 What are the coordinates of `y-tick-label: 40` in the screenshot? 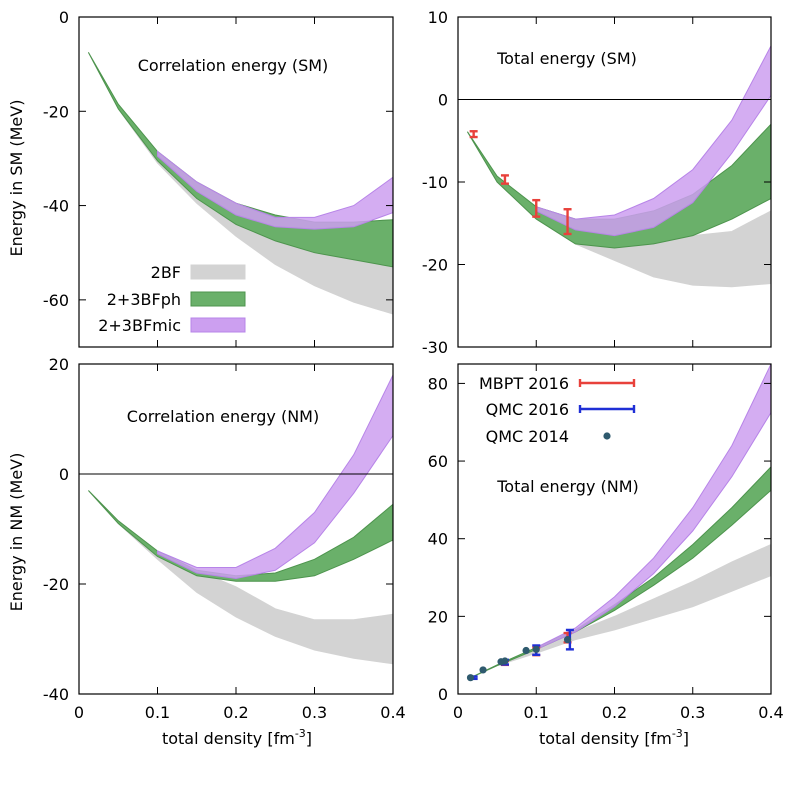 It's located at (438, 539).